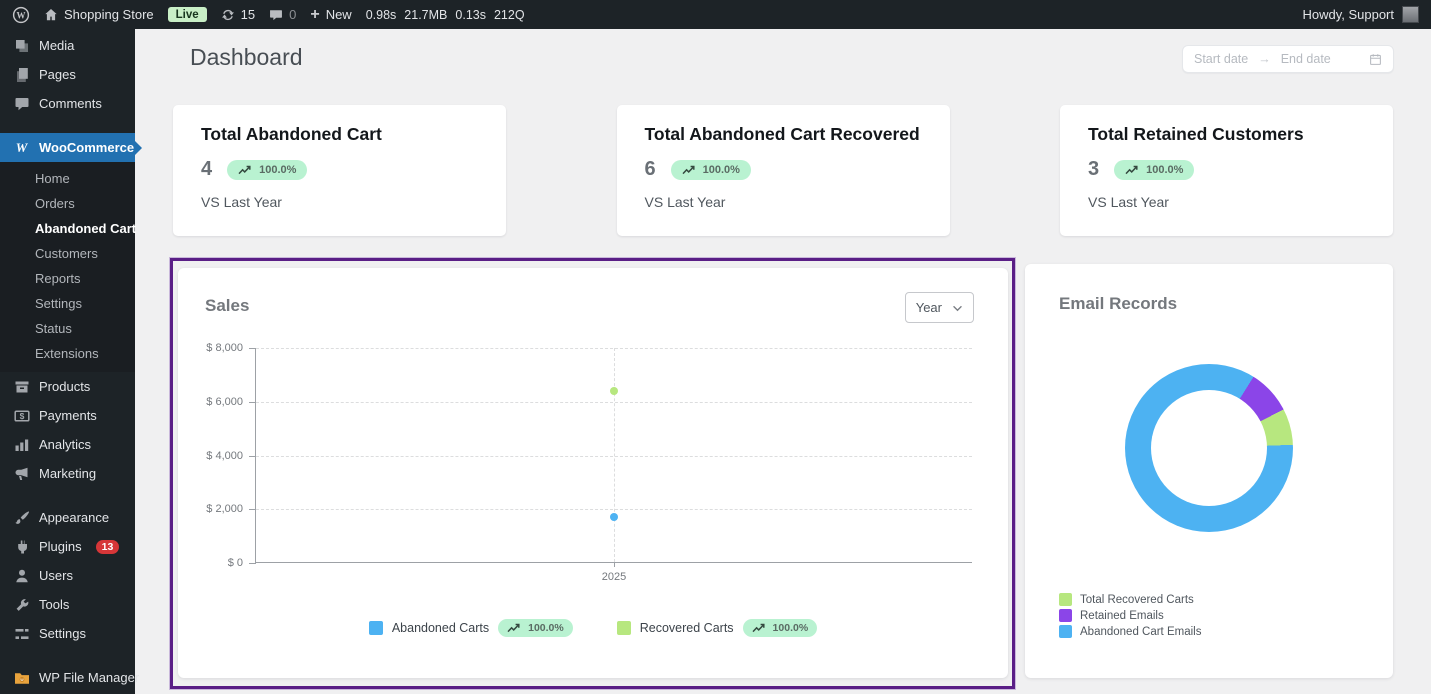 This screenshot has width=1431, height=694. I want to click on legend-label: Abandoned Cart Emails, so click(1141, 631).